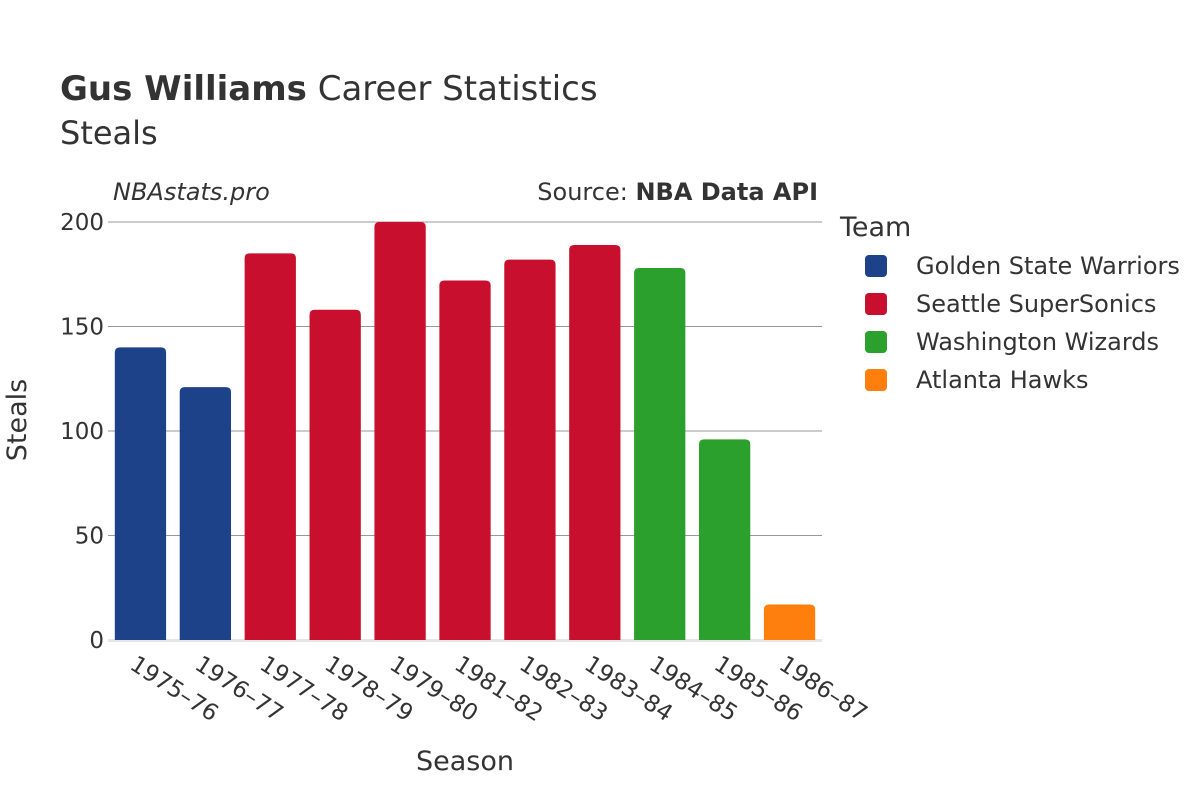 The image size is (1200, 800). Describe the element at coordinates (270, 446) in the screenshot. I see `bar-1977–78` at that location.